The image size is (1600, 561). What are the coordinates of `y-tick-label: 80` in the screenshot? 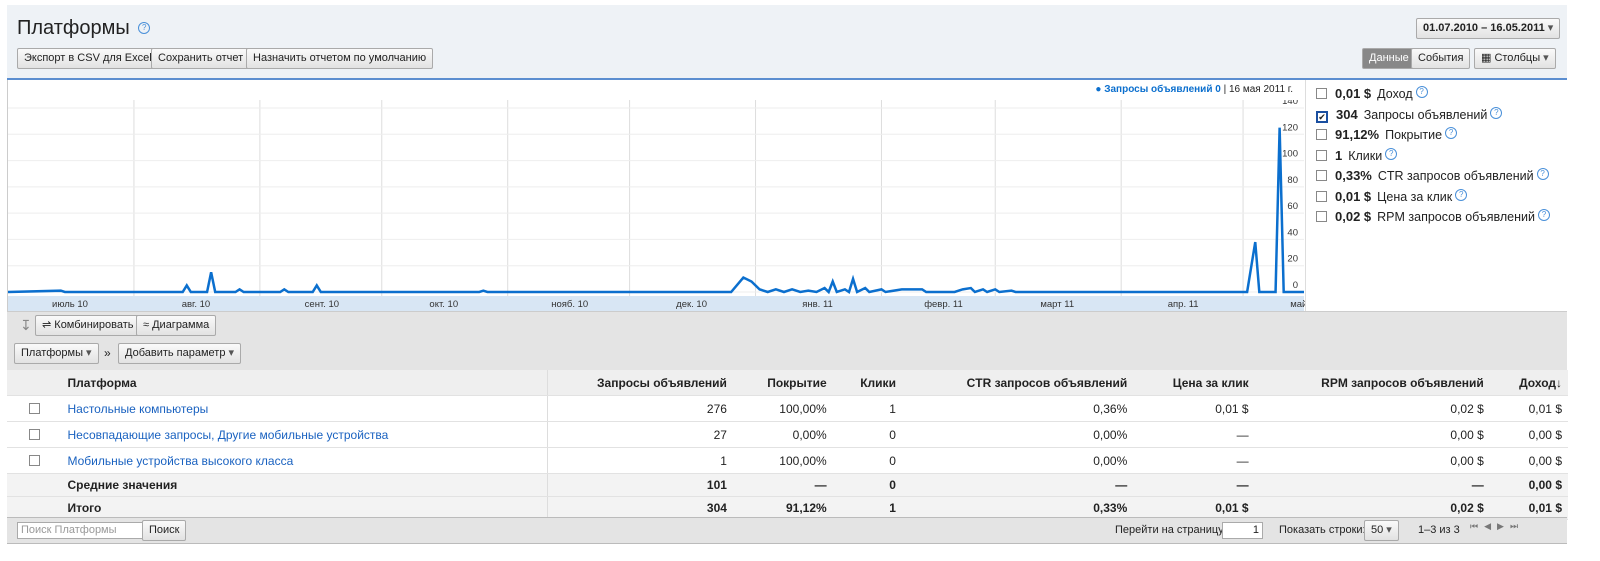 It's located at (1292, 180).